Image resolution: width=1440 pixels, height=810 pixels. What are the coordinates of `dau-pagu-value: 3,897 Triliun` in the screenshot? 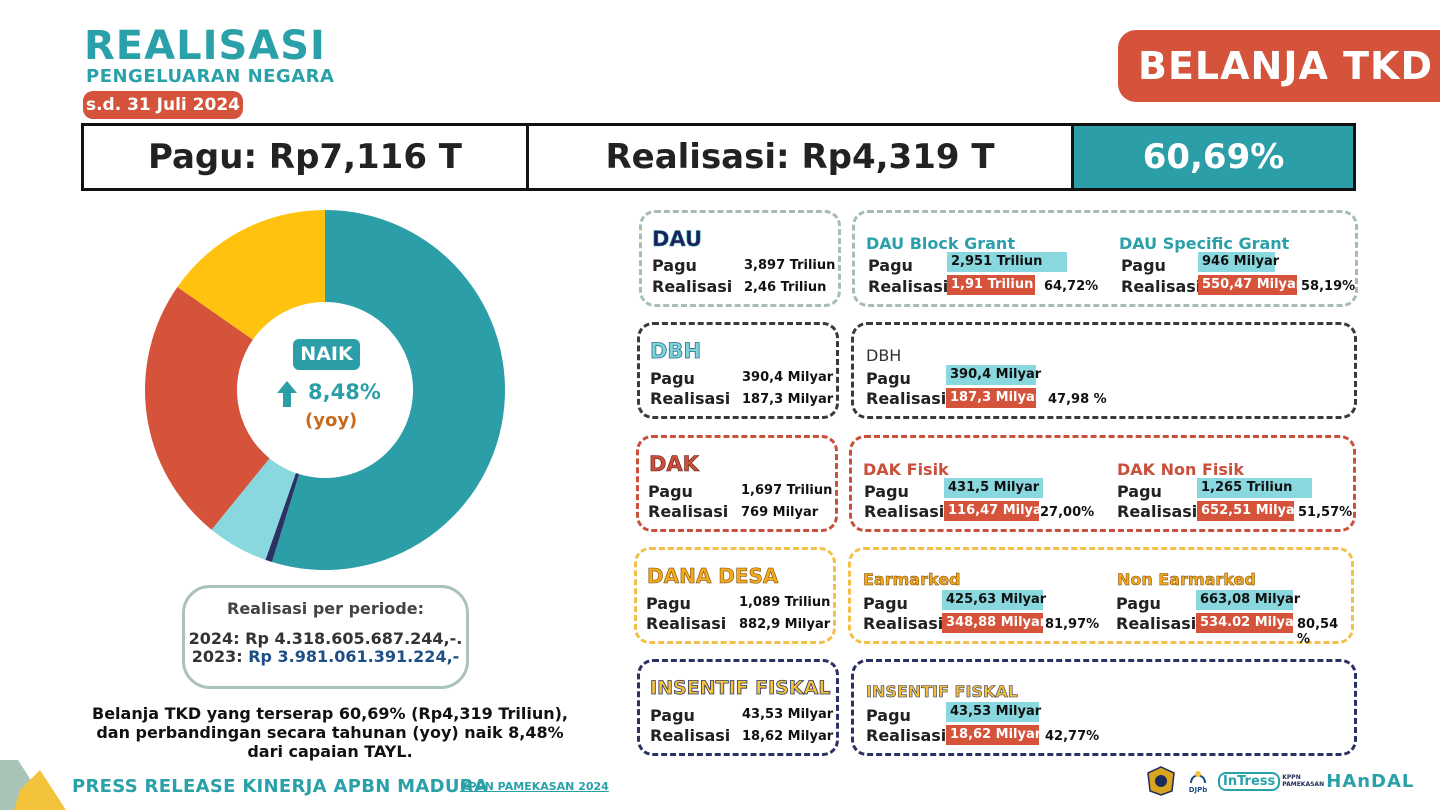 It's located at (790, 265).